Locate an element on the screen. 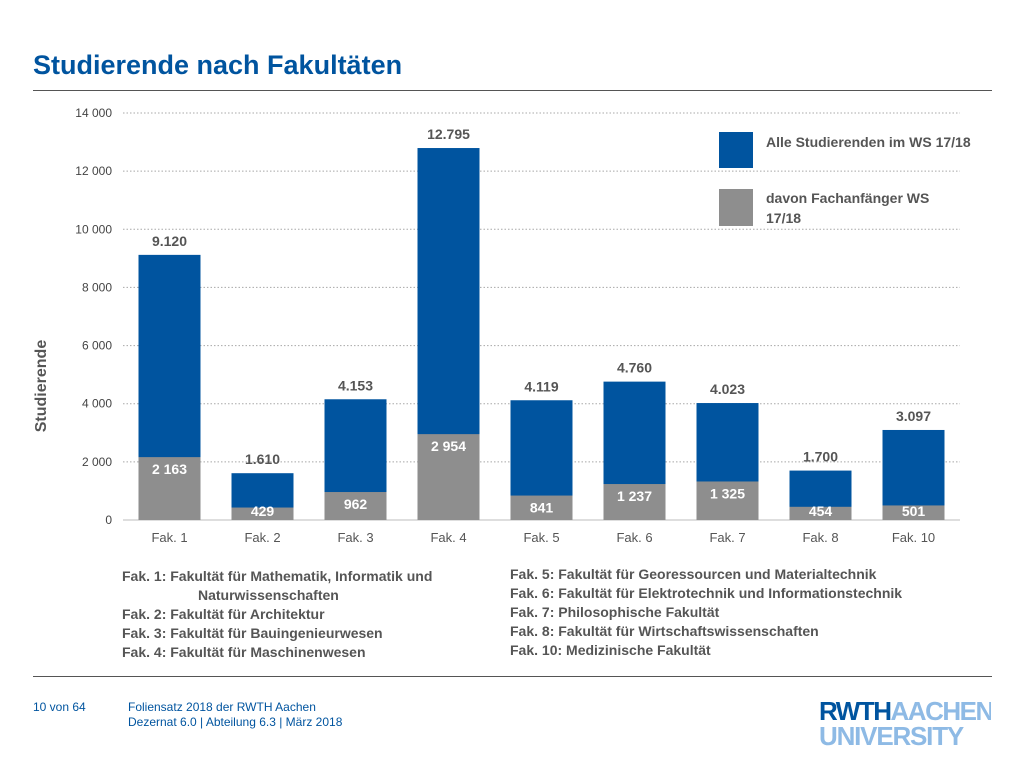 This screenshot has width=1024, height=768. svg-text: RWTHAACHEN is located at coordinates (905, 712).